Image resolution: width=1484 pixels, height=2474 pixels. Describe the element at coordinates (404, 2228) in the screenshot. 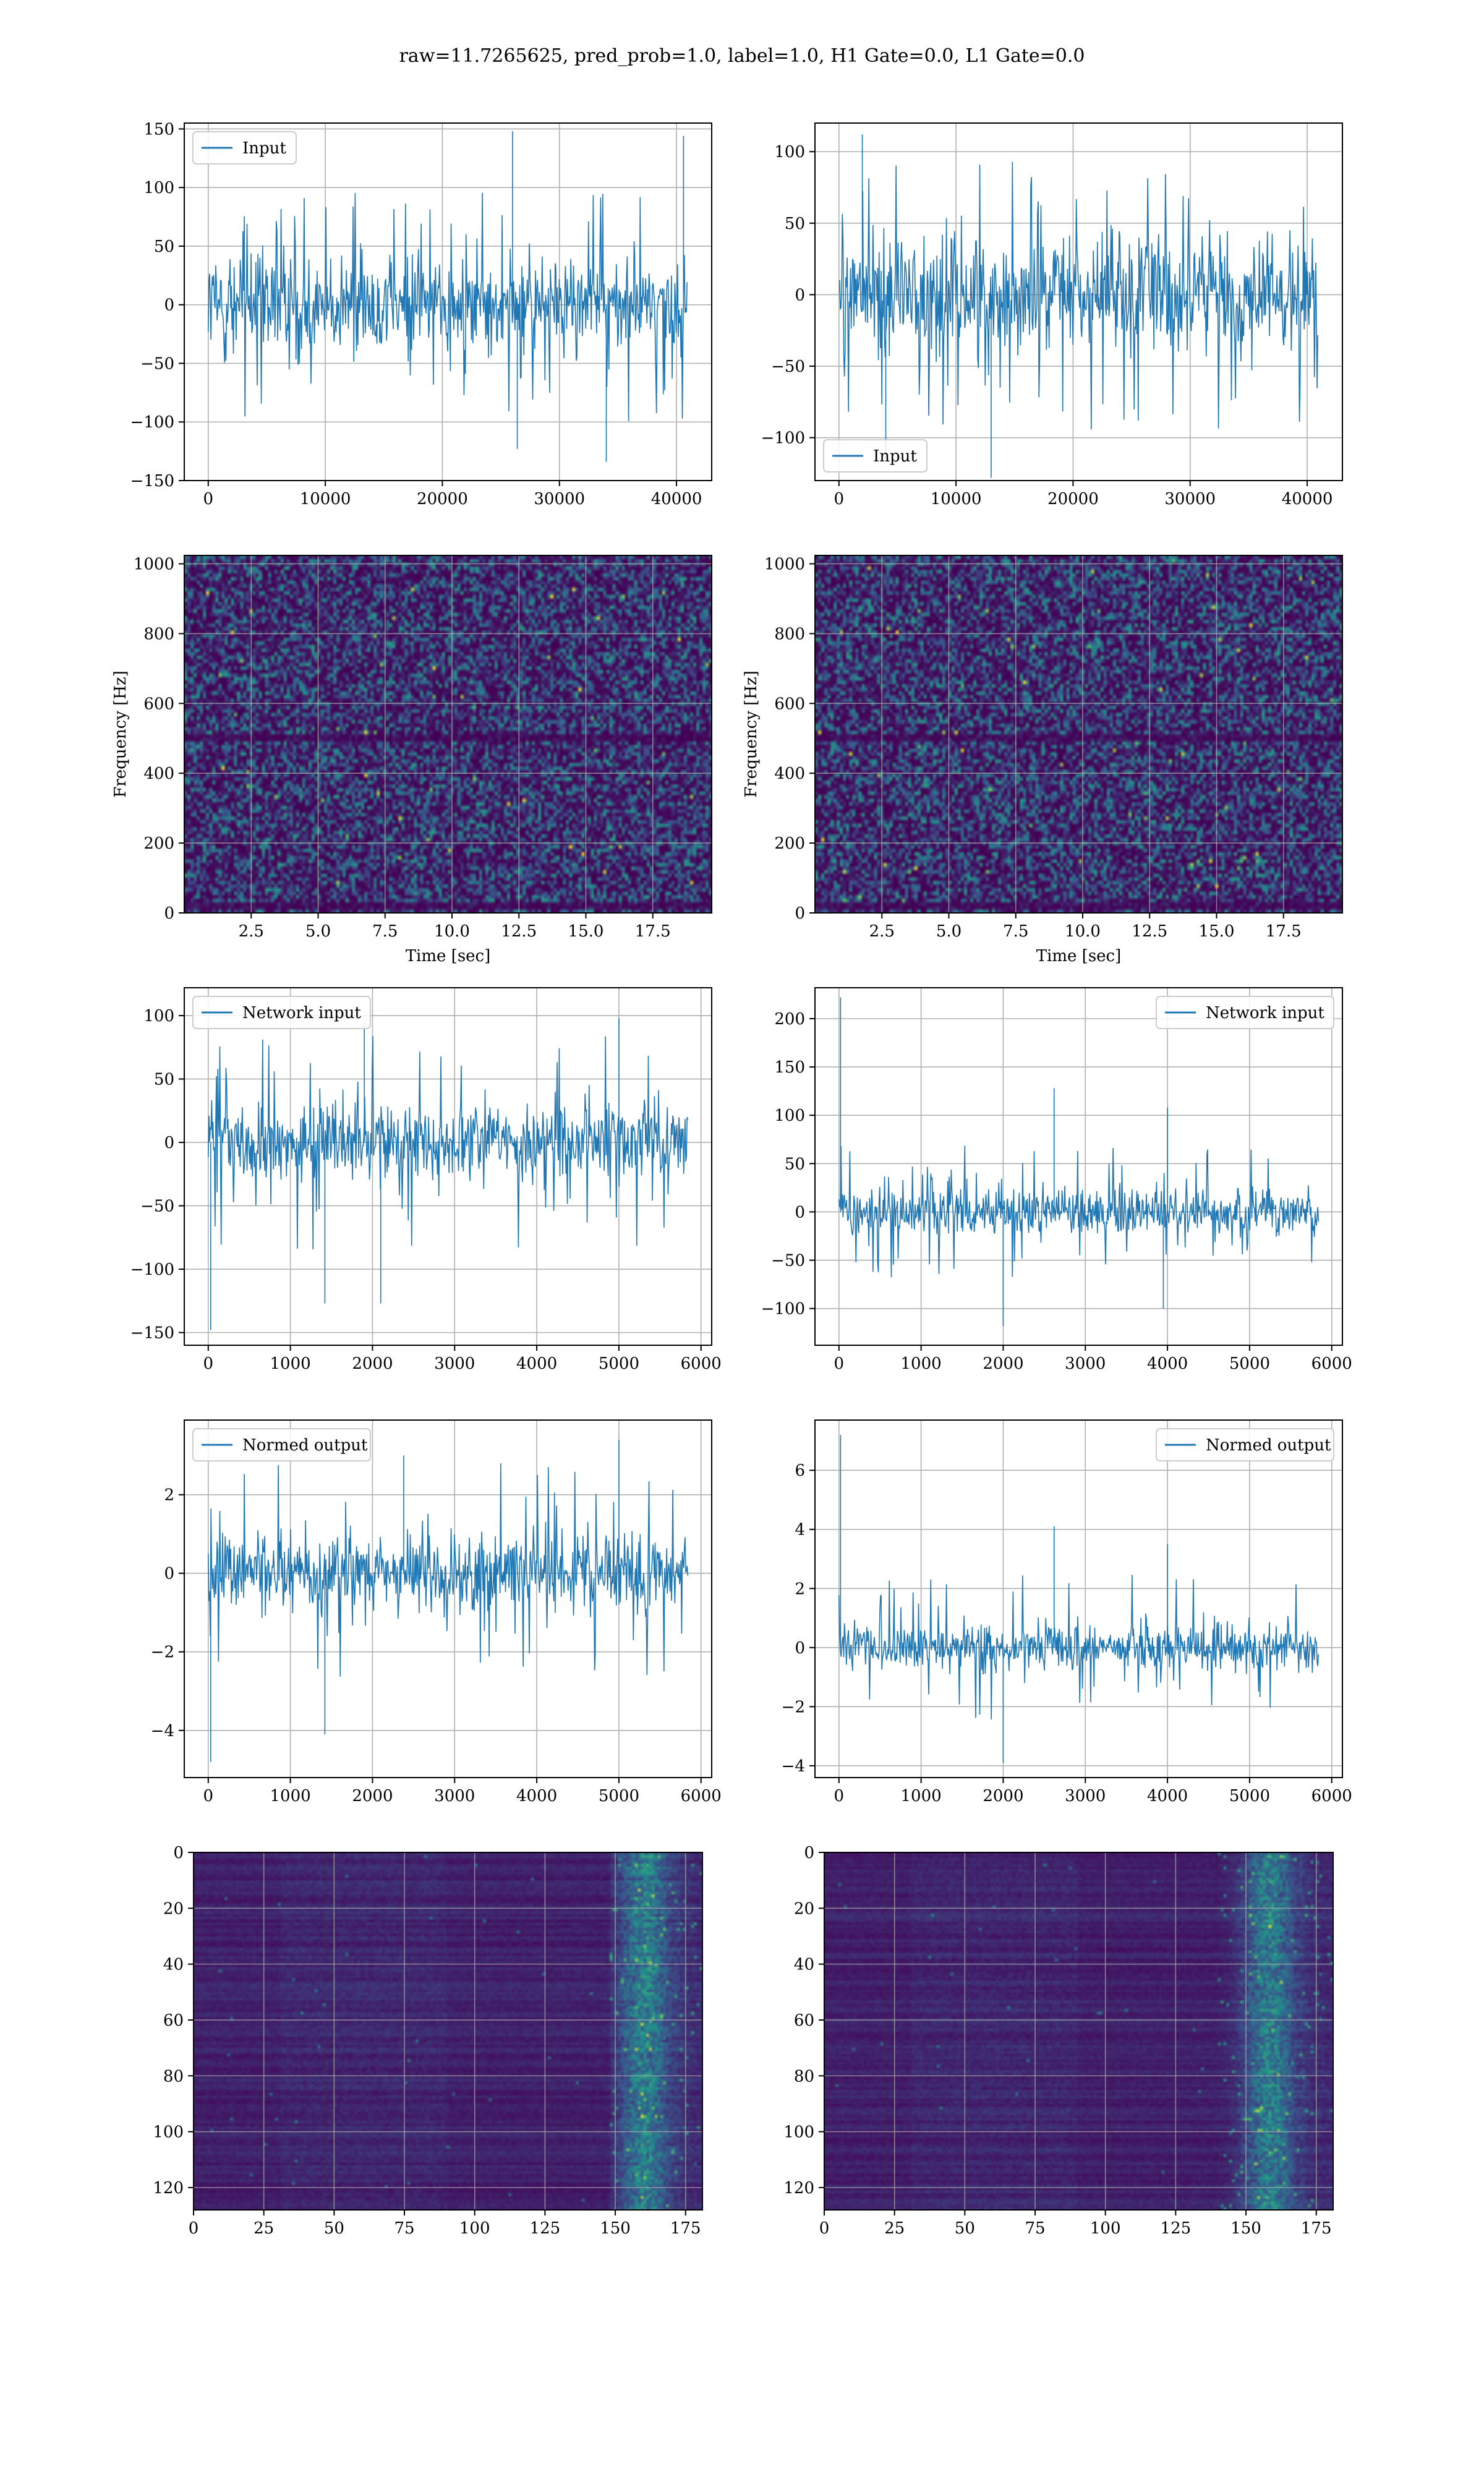

I see `x-tick-label: 75` at that location.